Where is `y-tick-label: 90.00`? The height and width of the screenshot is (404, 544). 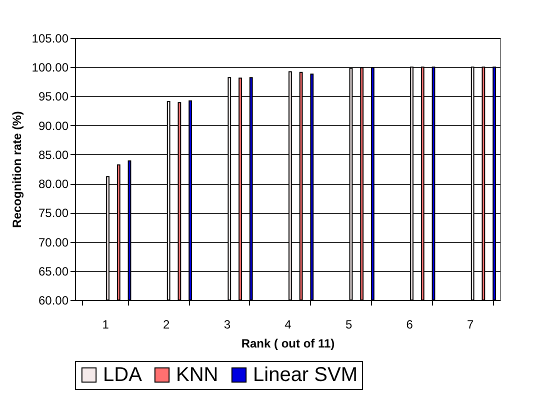
y-tick-label: 90.00 is located at coordinates (53, 125).